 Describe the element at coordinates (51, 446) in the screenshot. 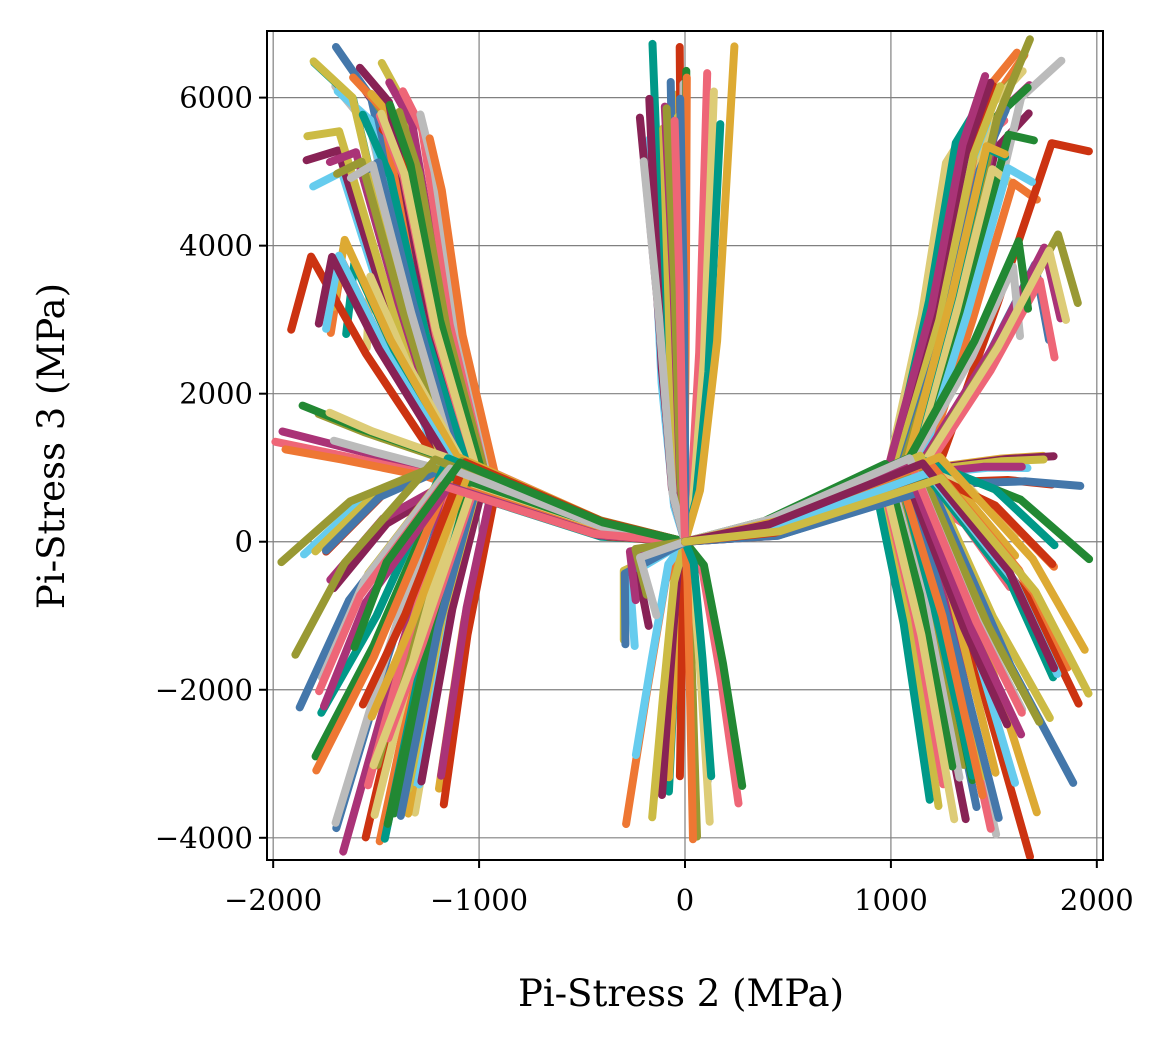

I see `y-axis-label: Pi-Stress 3 (MPa)` at that location.